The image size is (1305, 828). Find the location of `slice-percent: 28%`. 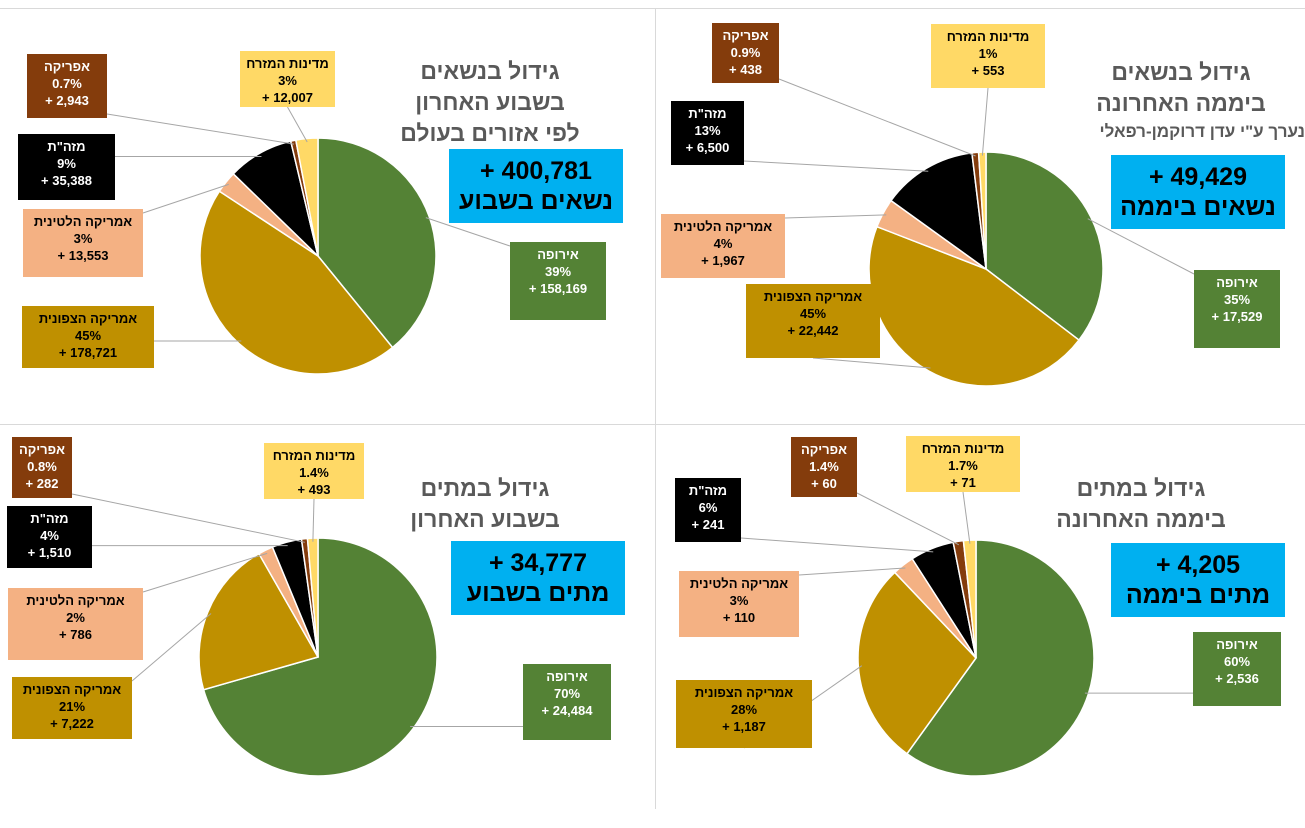

slice-percent: 28% is located at coordinates (744, 709).